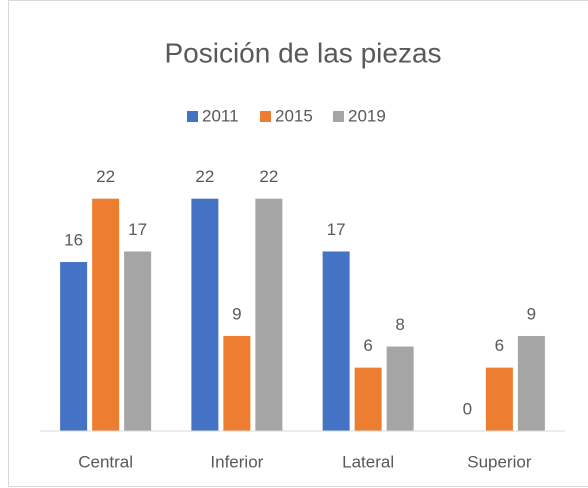 The width and height of the screenshot is (588, 488). Describe the element at coordinates (302, 52) in the screenshot. I see `chart-title: Posición de las piezas` at that location.